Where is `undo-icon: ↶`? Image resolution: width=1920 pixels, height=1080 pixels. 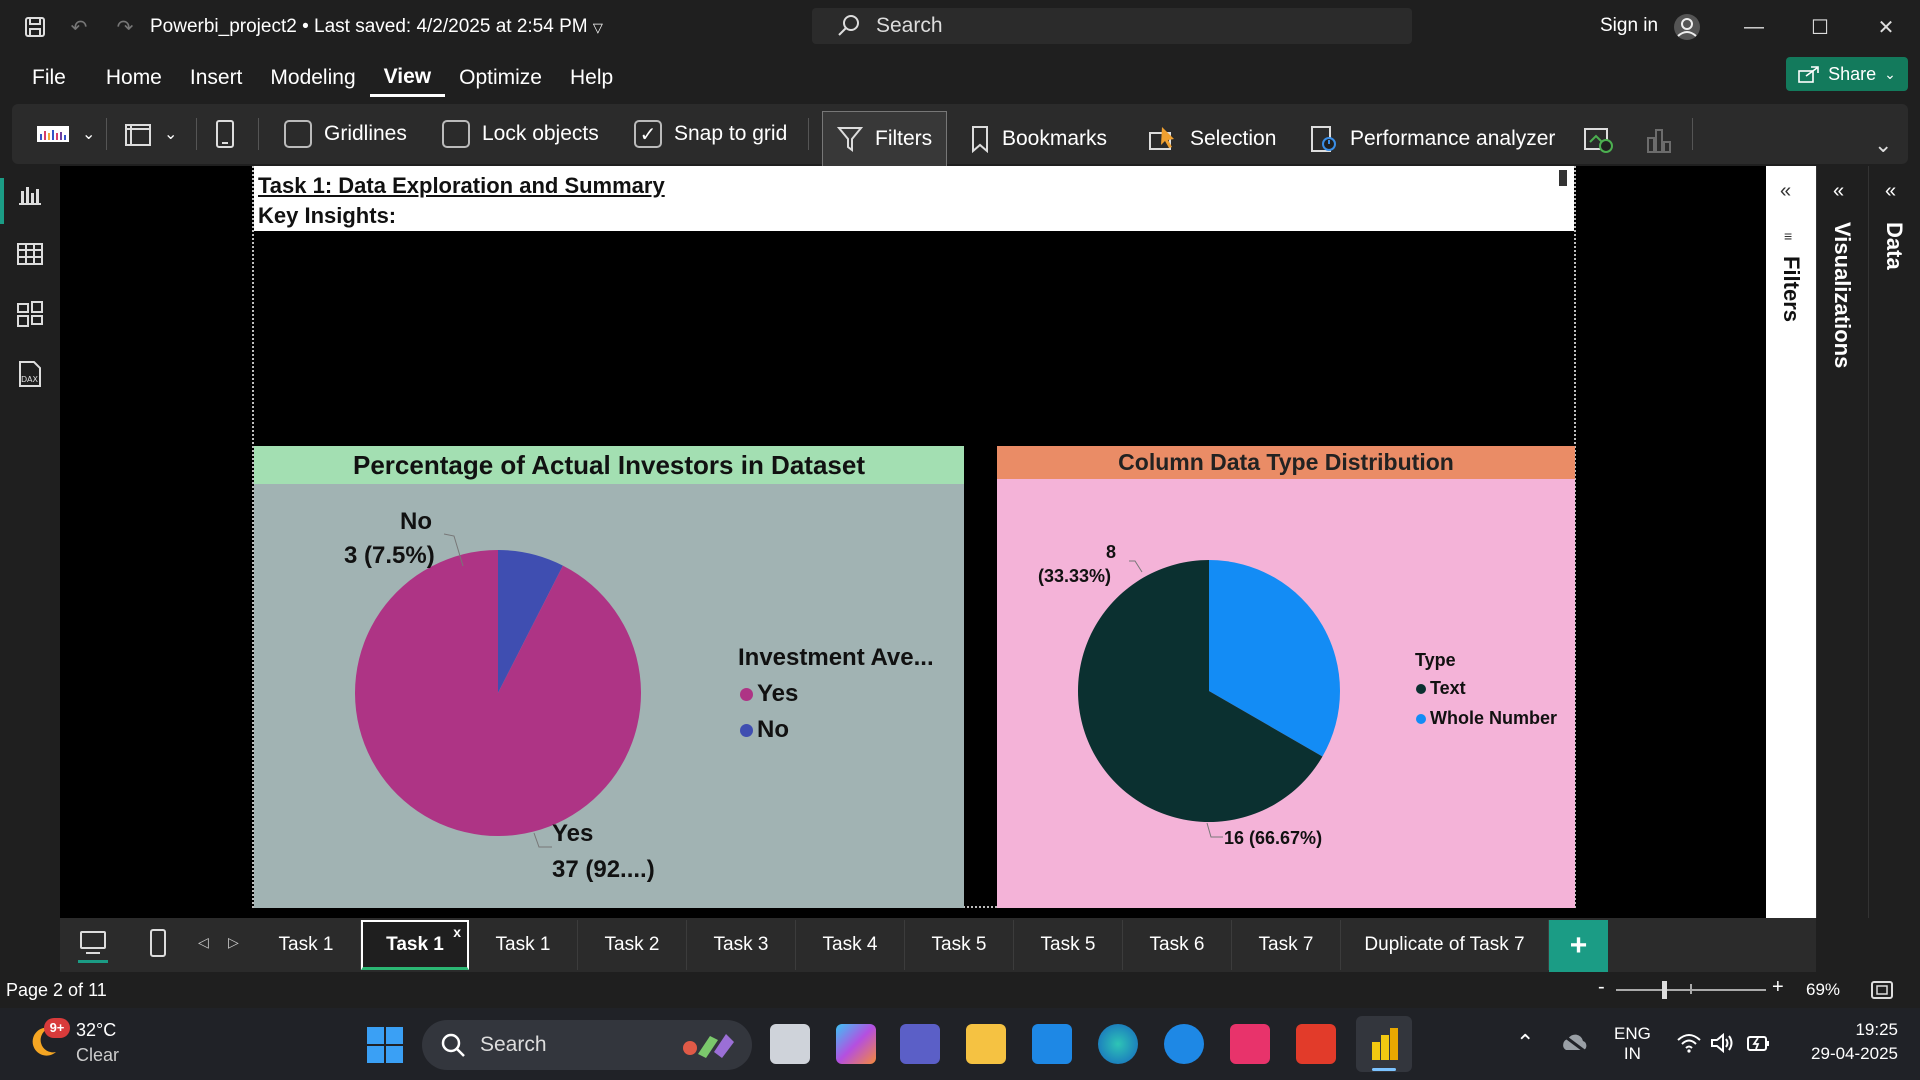 undo-icon: ↶ is located at coordinates (79, 27).